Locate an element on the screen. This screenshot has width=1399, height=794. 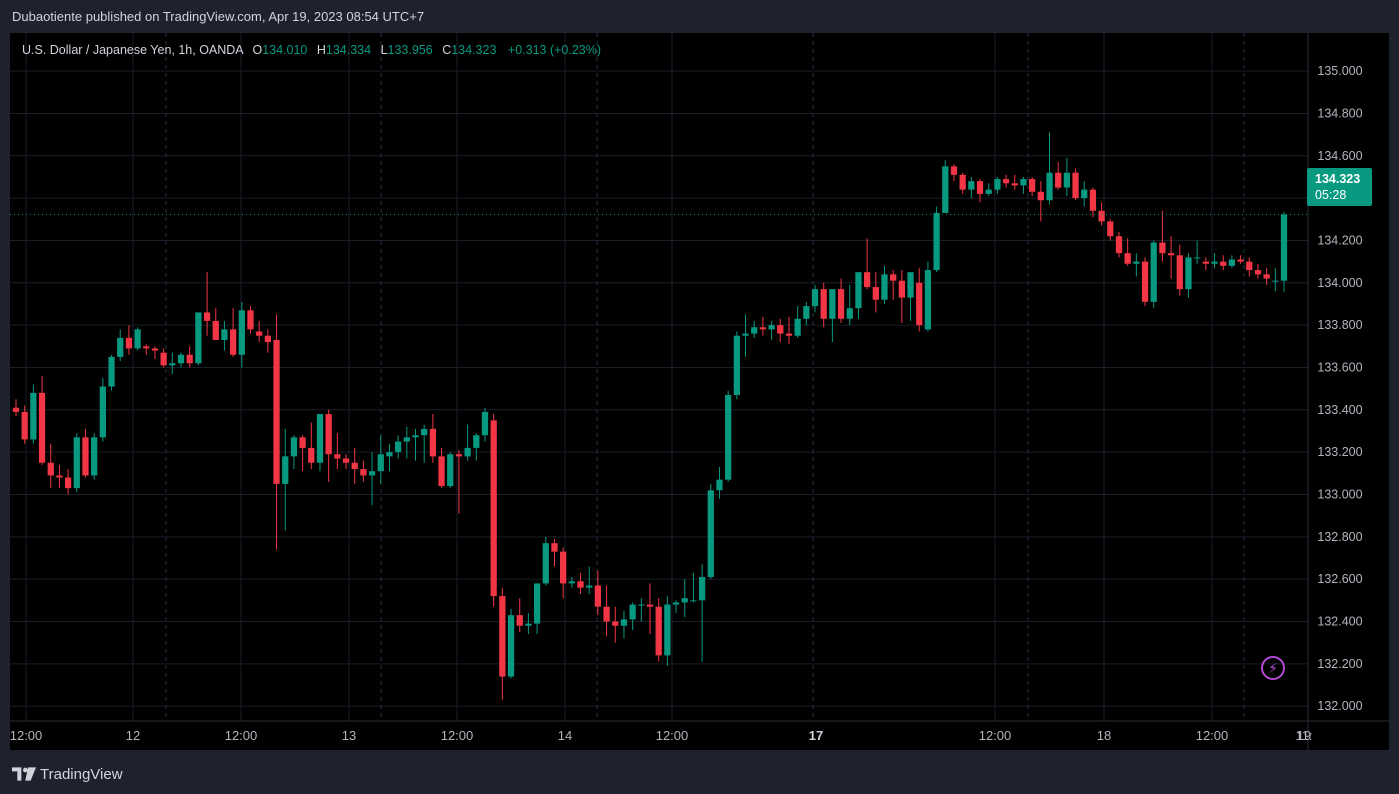
lightning-icon: ⚡ is located at coordinates (1273, 668).